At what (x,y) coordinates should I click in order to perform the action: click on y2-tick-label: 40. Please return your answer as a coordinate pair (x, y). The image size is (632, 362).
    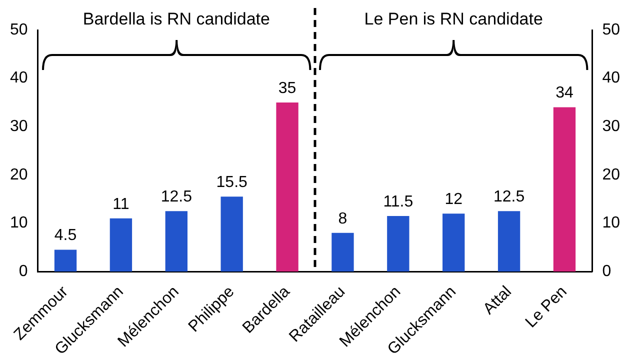
    Looking at the image, I should click on (611, 78).